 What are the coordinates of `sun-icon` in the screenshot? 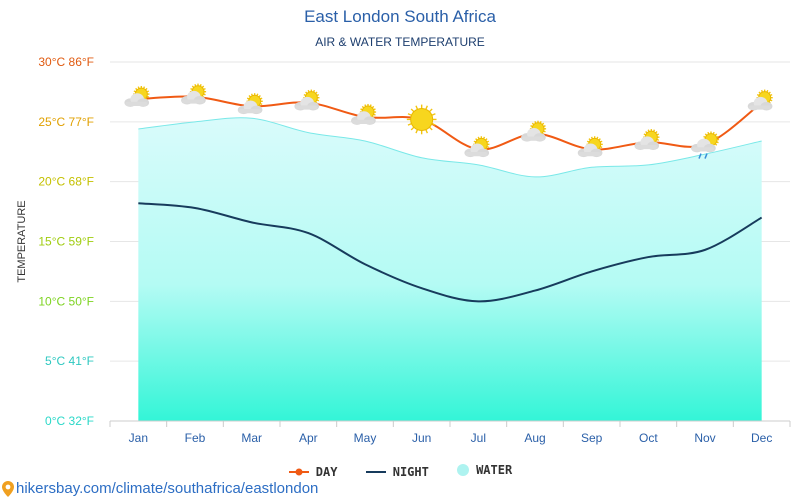 It's located at (421, 119).